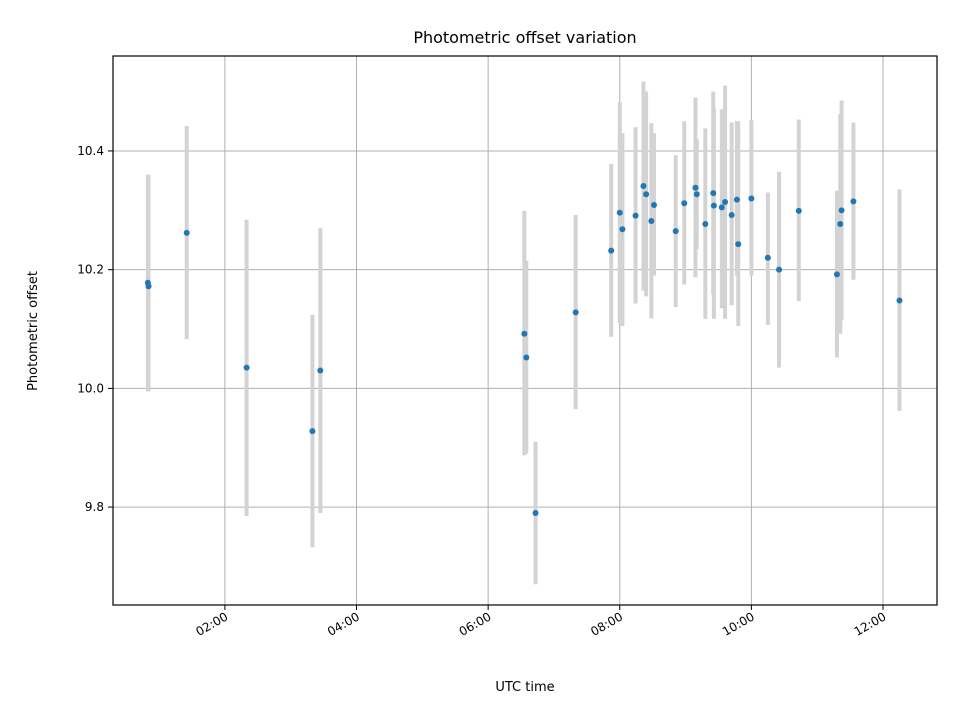  I want to click on x-axis-ticks: 02:00 04:00 06:00 08:00 10:00 12:00, so click(541, 622).